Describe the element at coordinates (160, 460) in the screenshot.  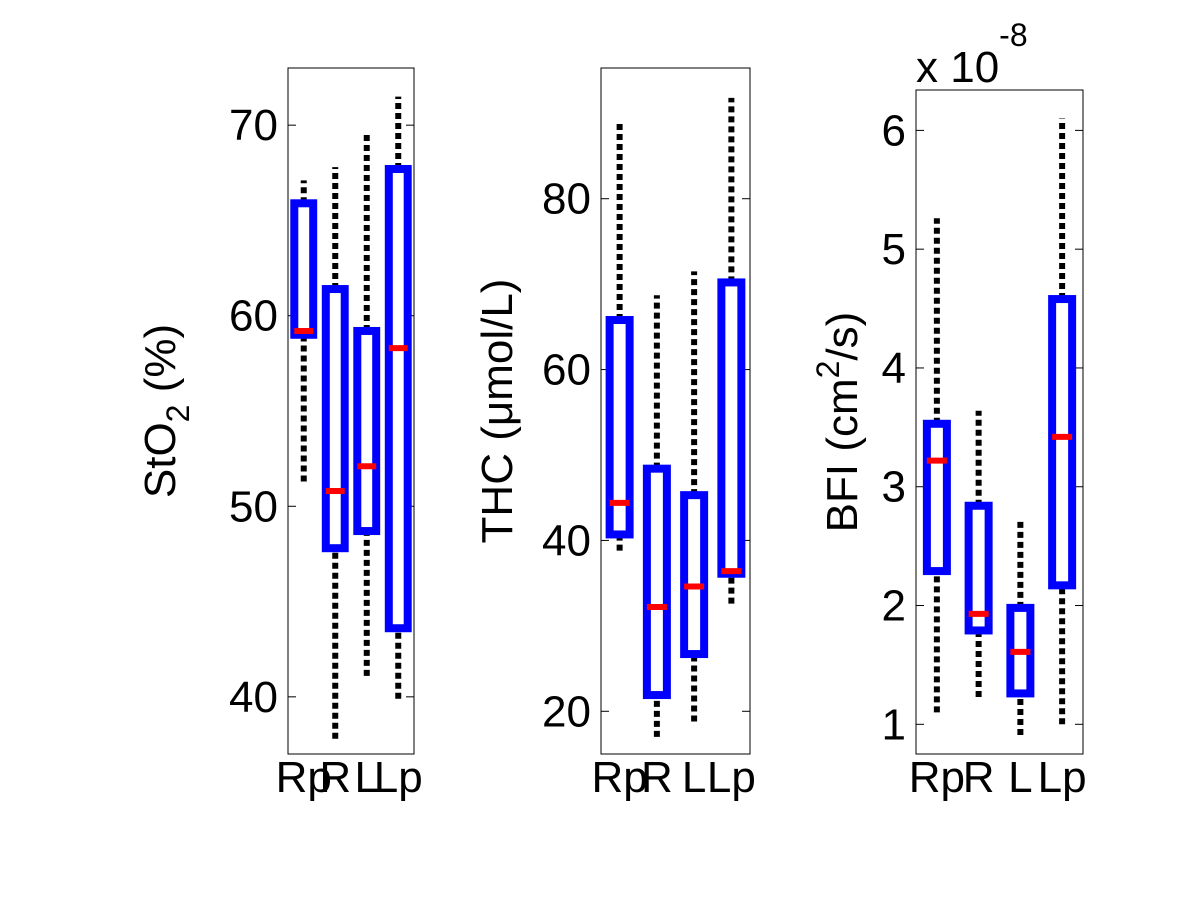
I see `y-axis-label-text: StO` at that location.